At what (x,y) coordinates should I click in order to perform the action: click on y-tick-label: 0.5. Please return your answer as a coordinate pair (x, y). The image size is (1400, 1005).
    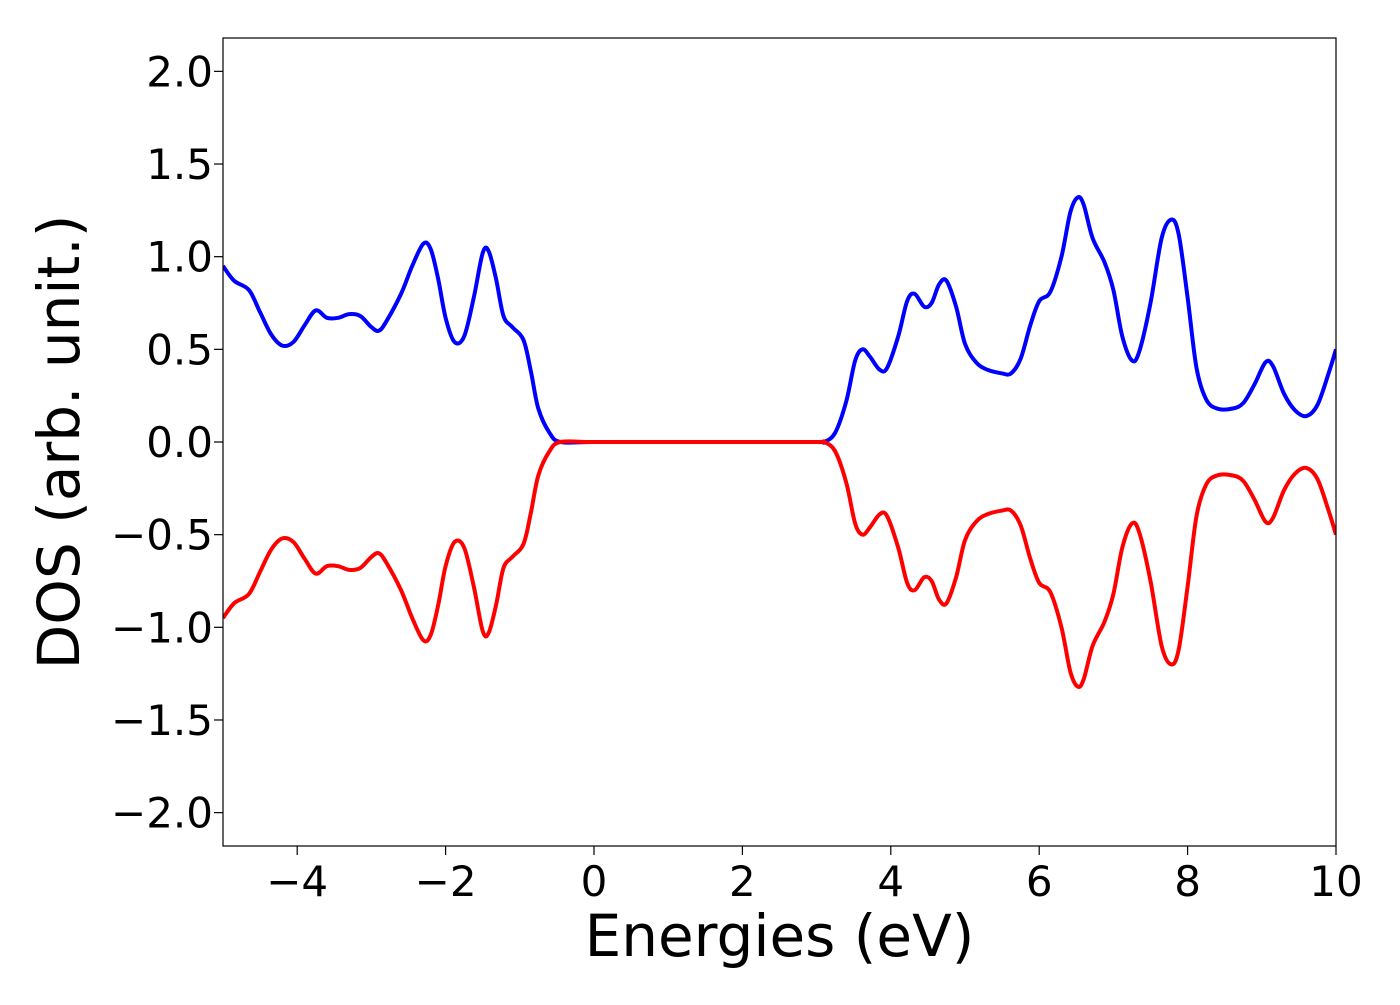
    Looking at the image, I should click on (179, 349).